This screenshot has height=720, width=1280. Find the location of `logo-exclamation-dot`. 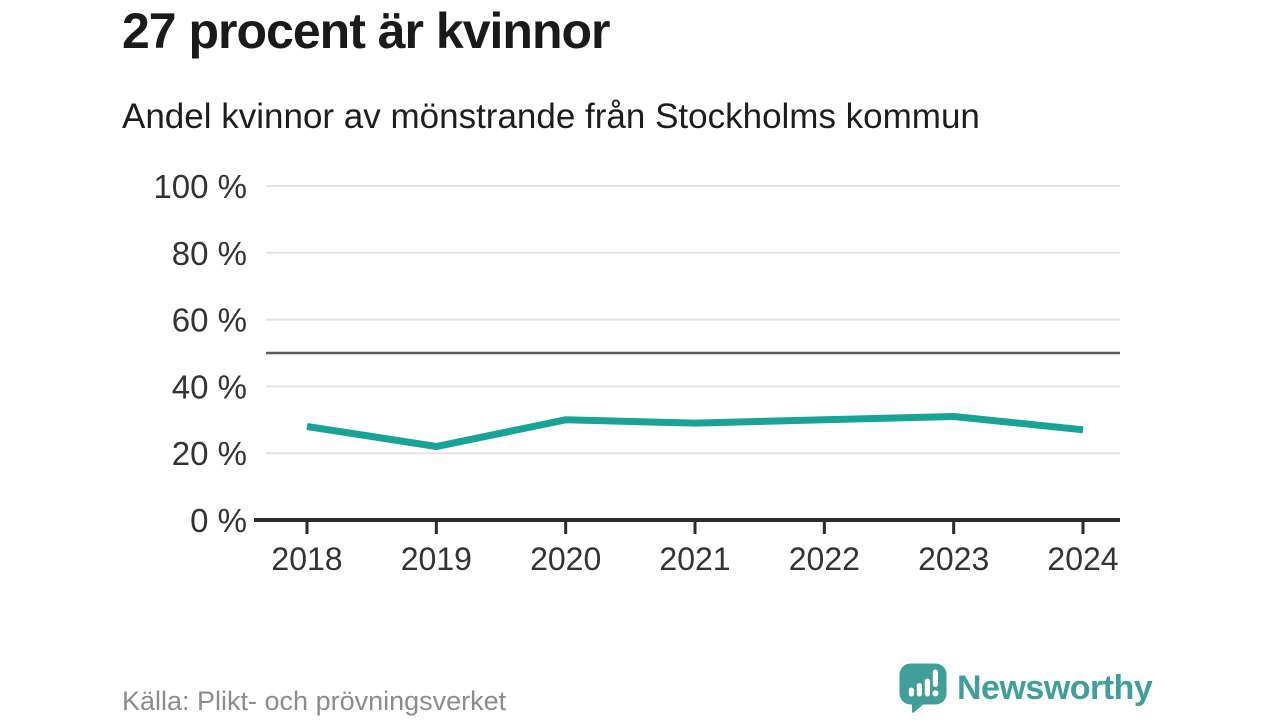

logo-exclamation-dot is located at coordinates (935, 693).